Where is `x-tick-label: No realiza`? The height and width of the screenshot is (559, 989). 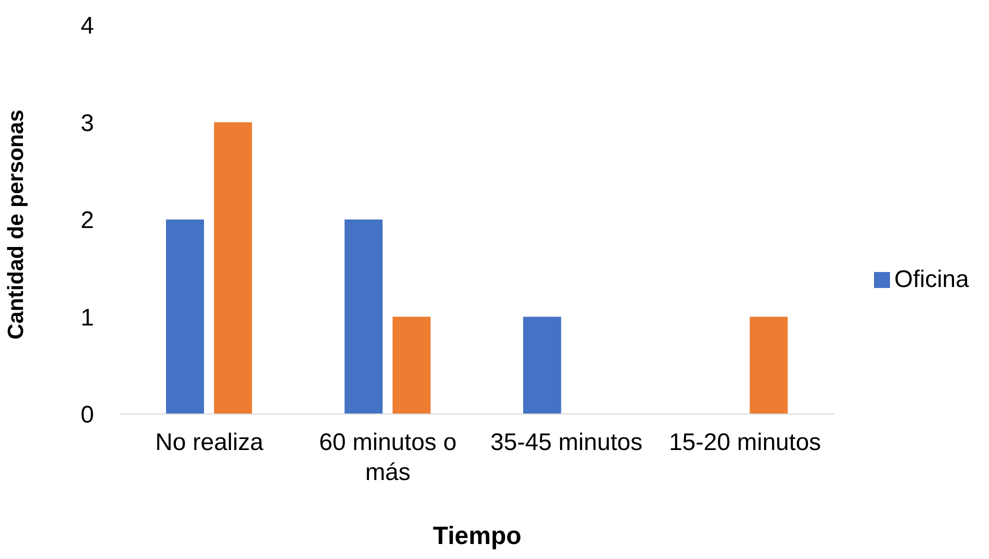 x-tick-label: No realiza is located at coordinates (209, 442).